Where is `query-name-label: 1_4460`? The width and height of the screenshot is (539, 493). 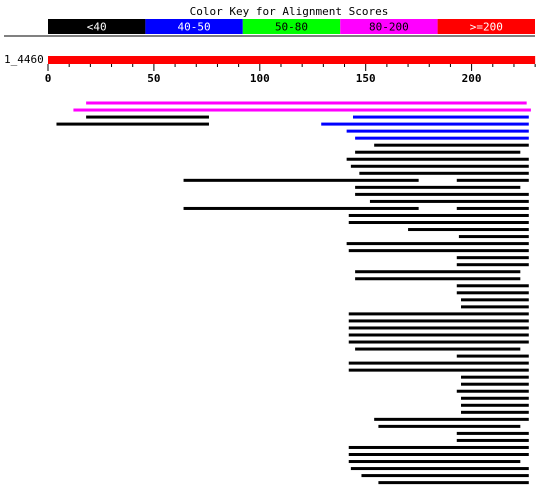 query-name-label: 1_4460 is located at coordinates (24, 59).